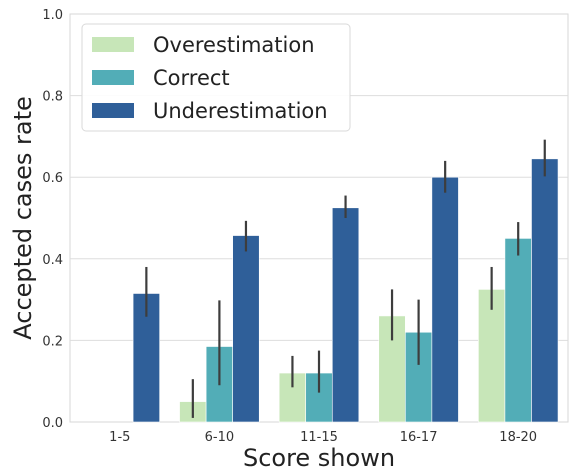 This screenshot has width=571, height=471. Describe the element at coordinates (119, 437) in the screenshot. I see `x-tick-label: 1-5` at that location.